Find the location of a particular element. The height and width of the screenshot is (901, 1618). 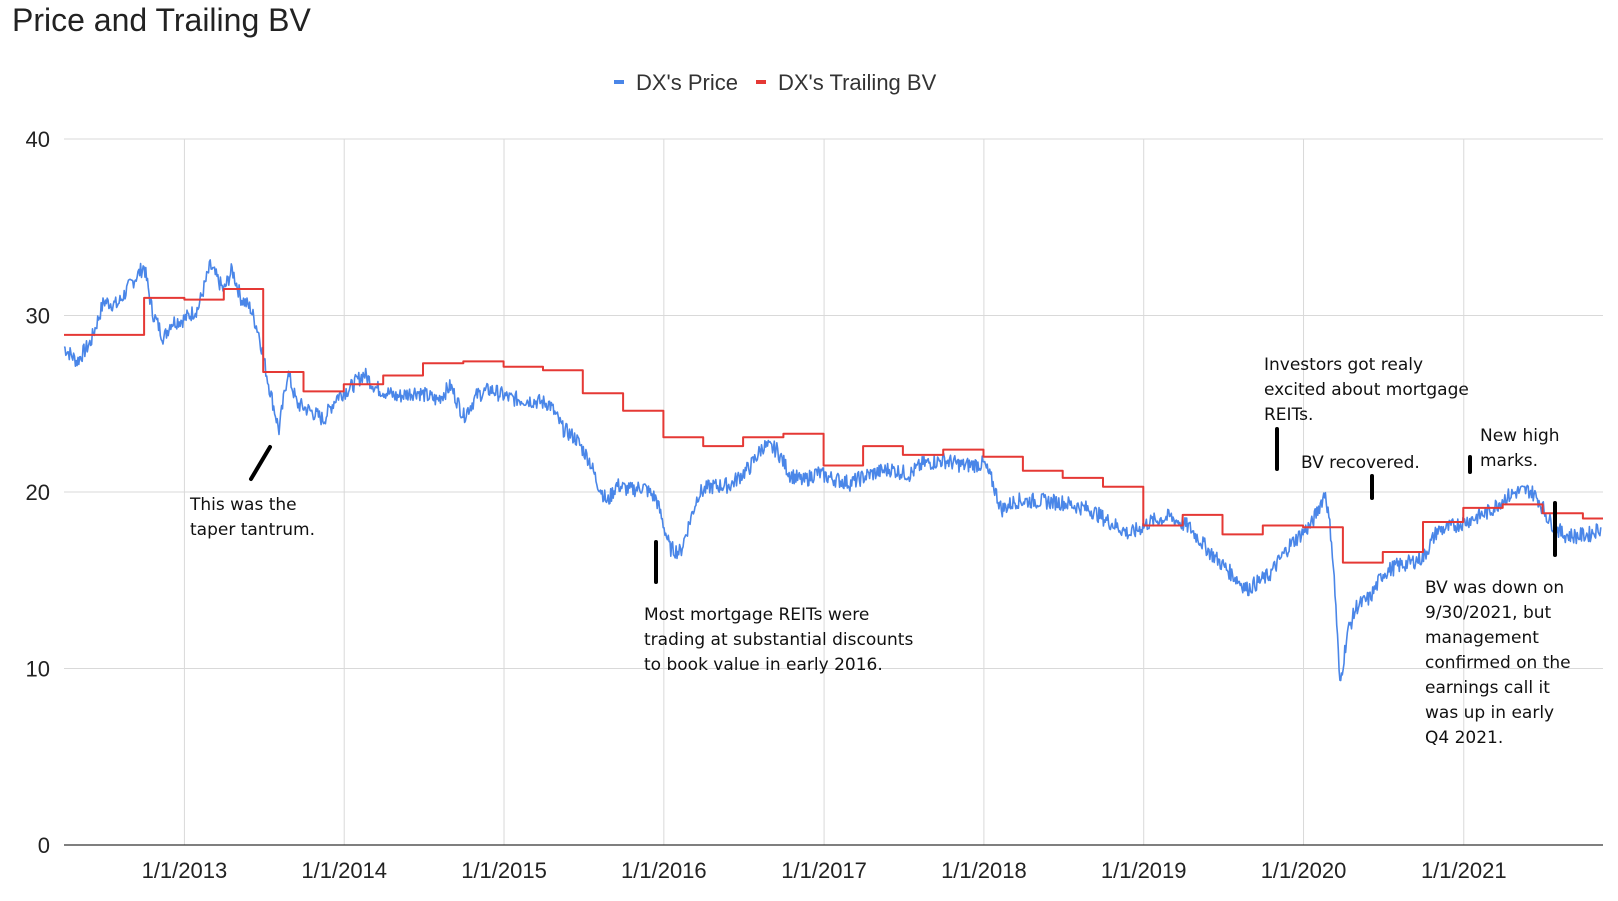

annotation-text: marks. is located at coordinates (1509, 461).